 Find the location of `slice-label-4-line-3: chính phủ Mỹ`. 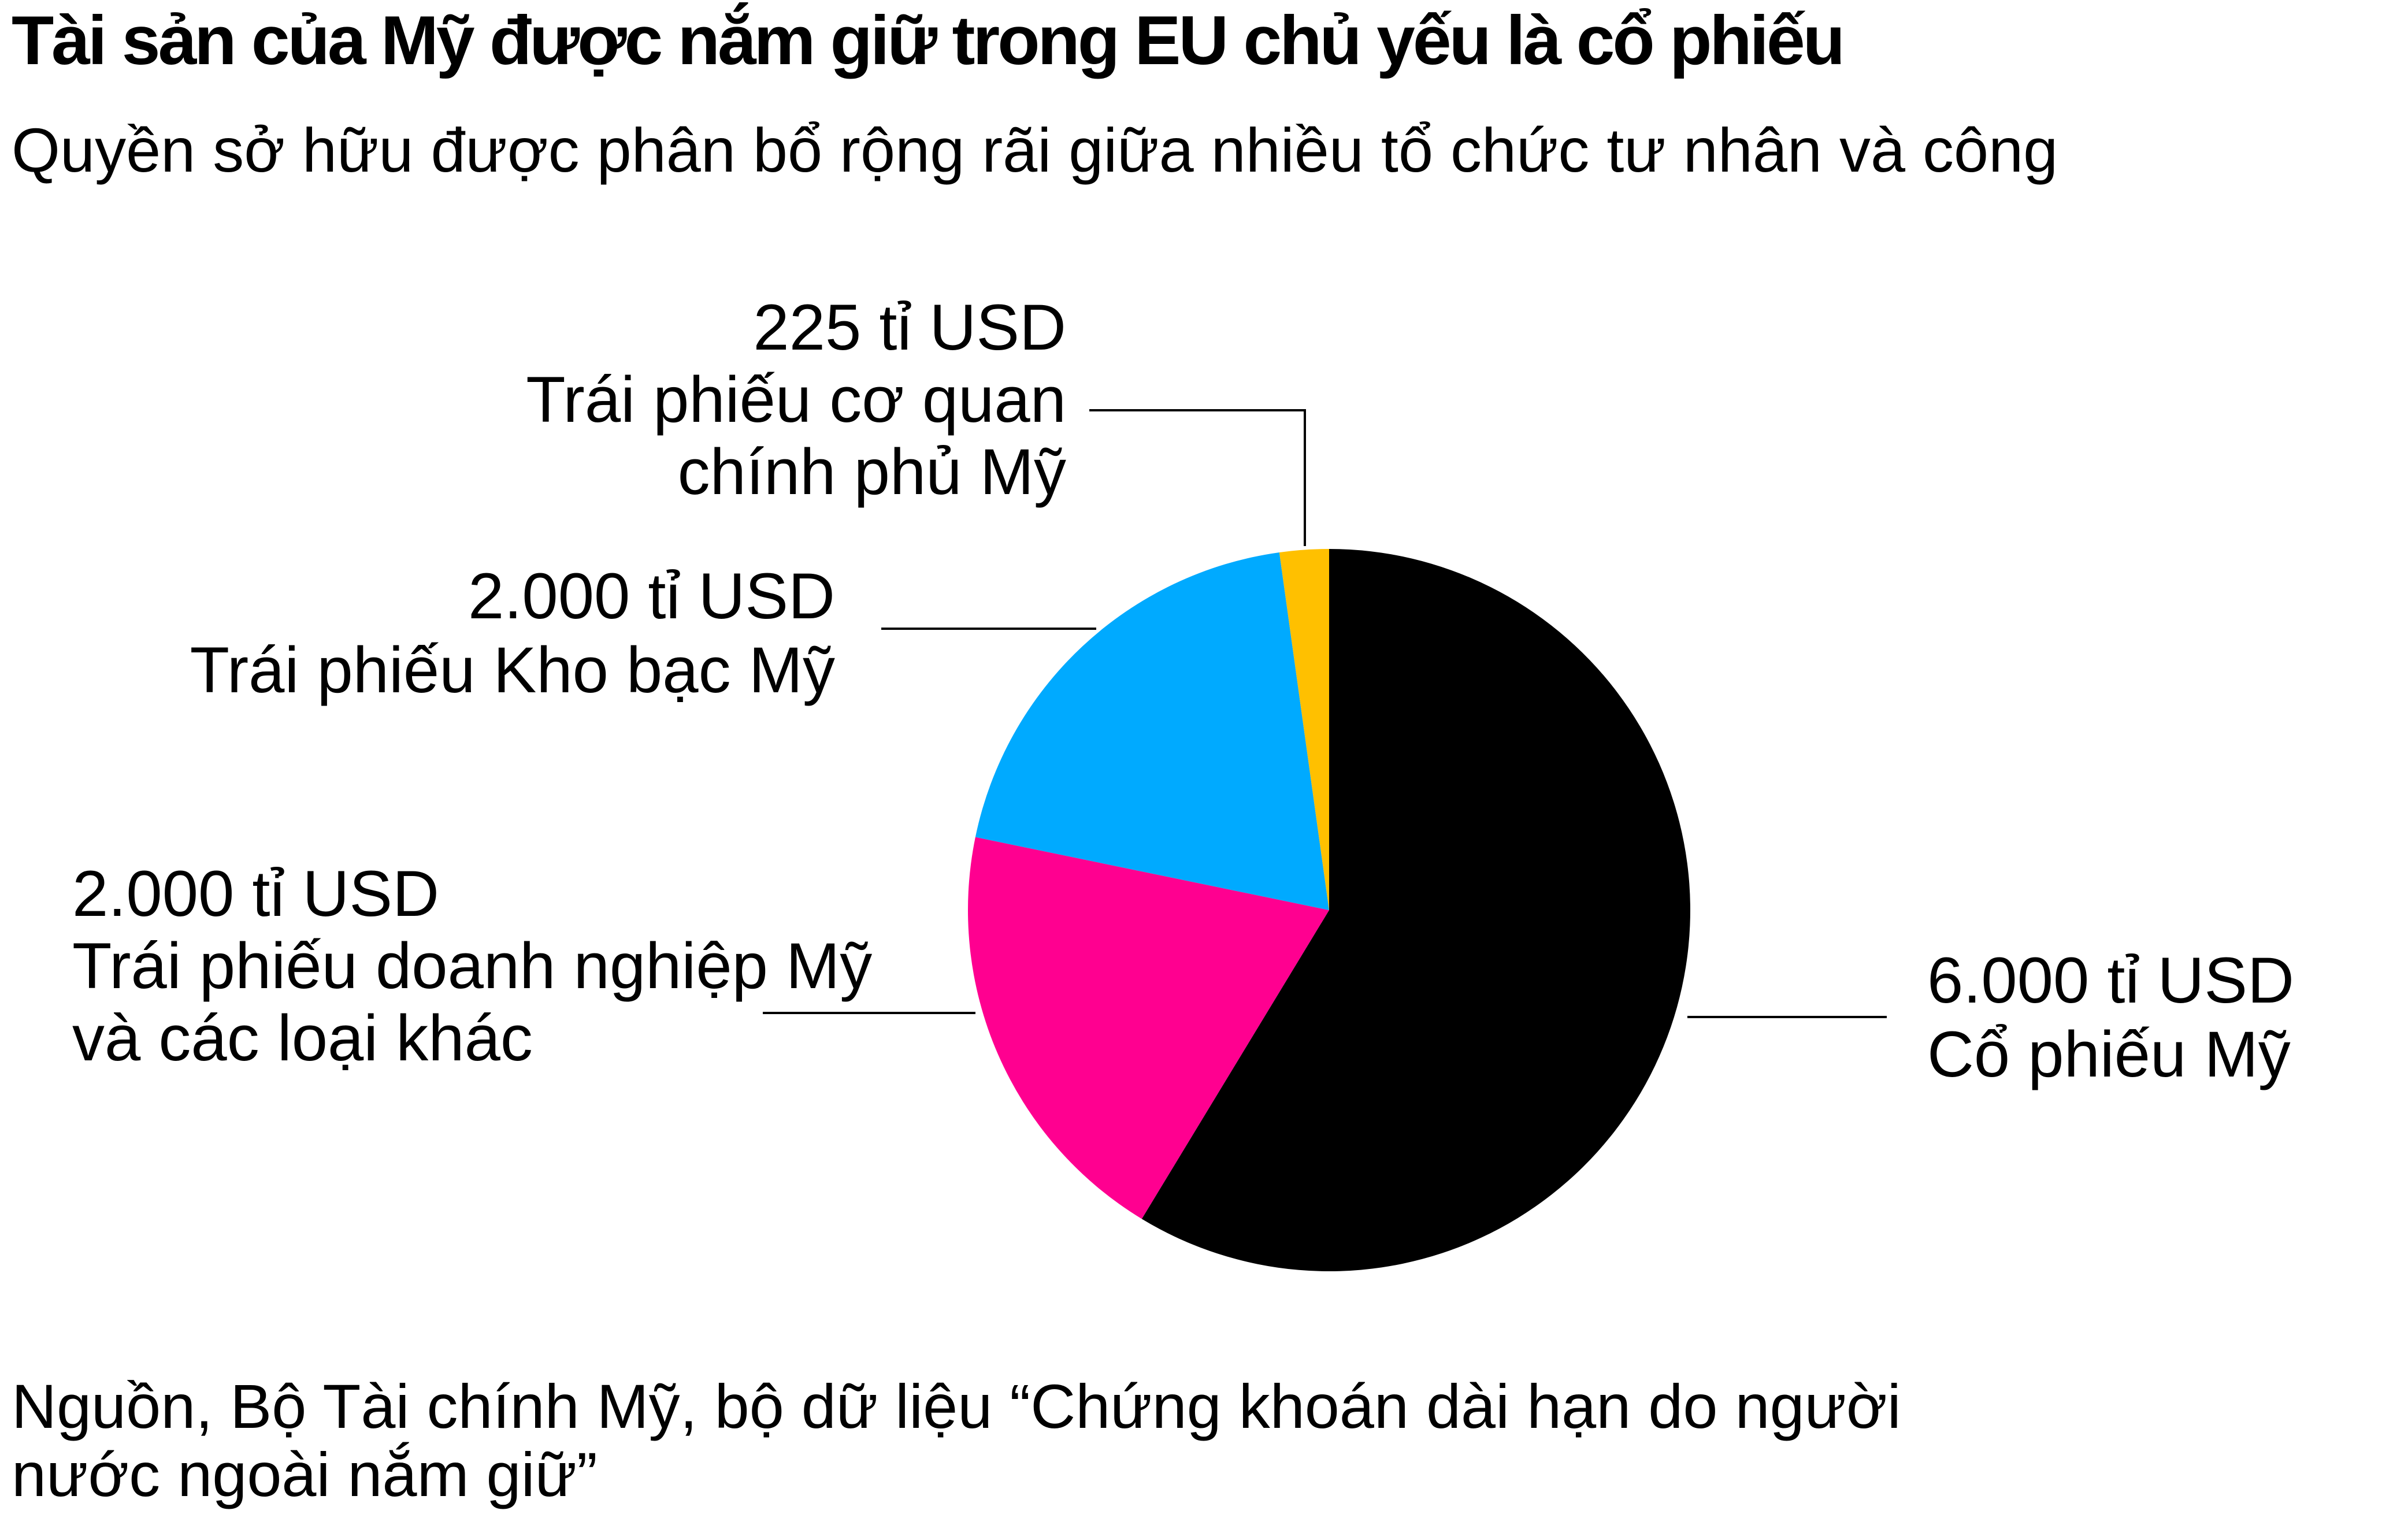

slice-label-4-line-3: chính phủ Mỹ is located at coordinates (872, 472).